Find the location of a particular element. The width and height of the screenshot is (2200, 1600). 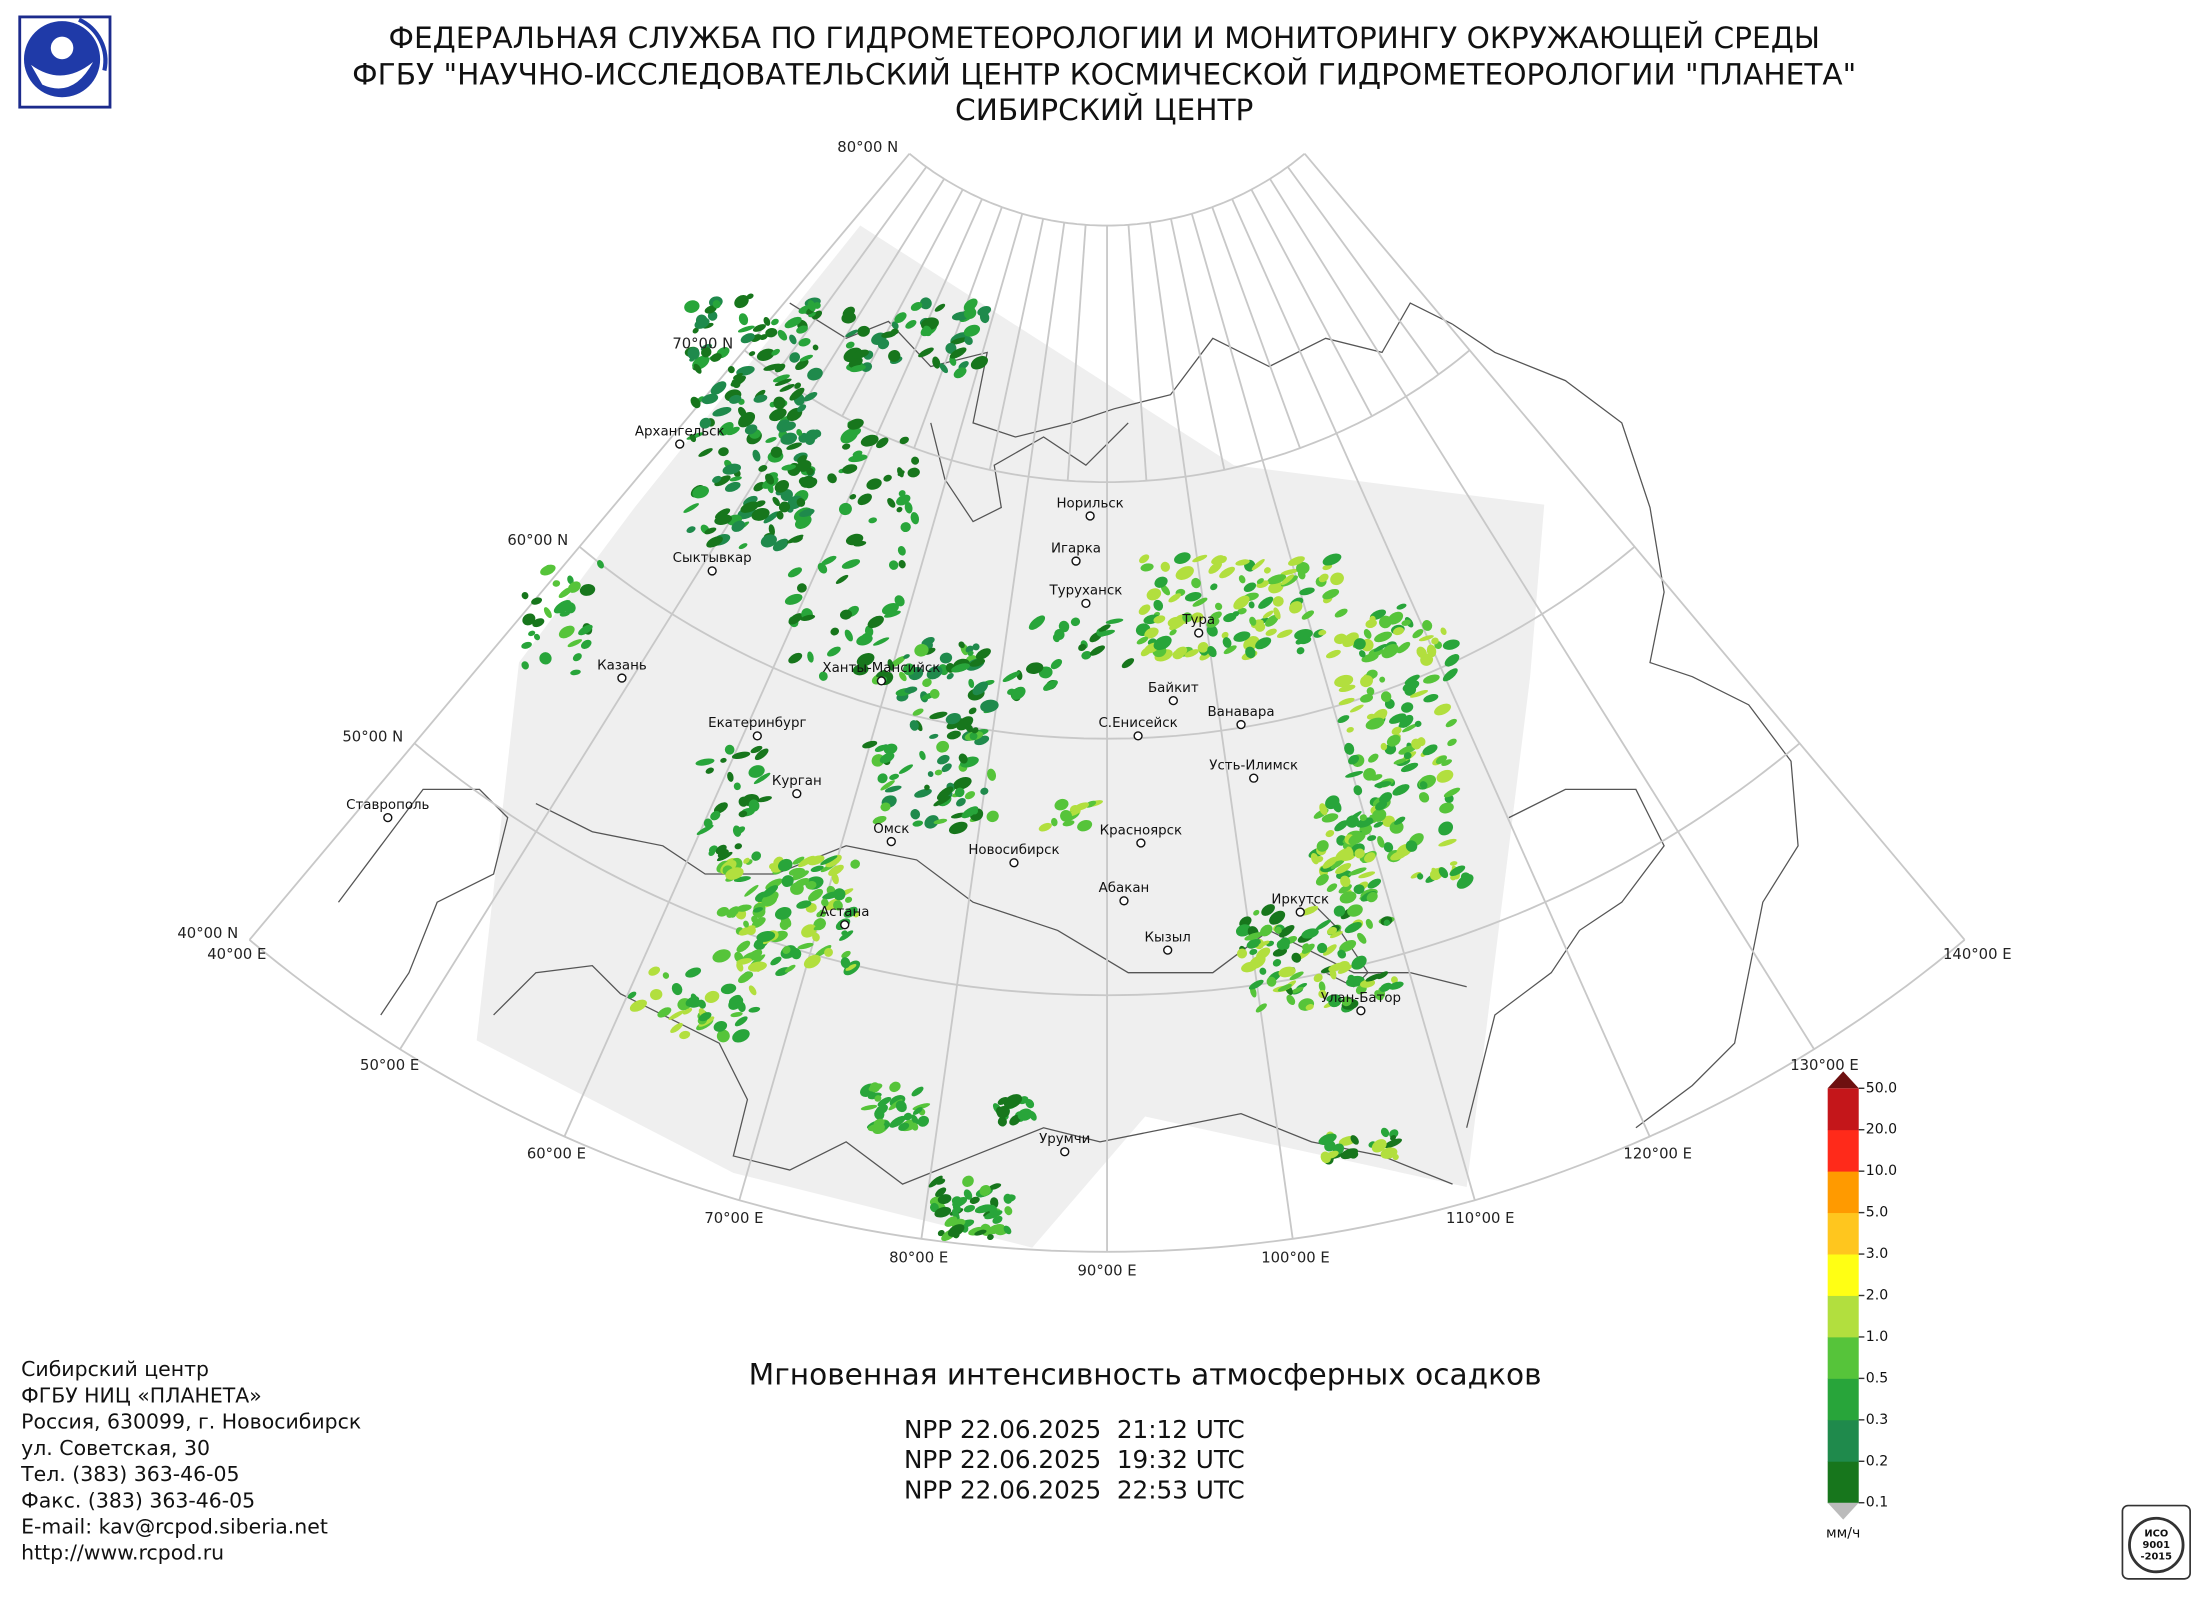

city-label: Астана is located at coordinates (844, 912).